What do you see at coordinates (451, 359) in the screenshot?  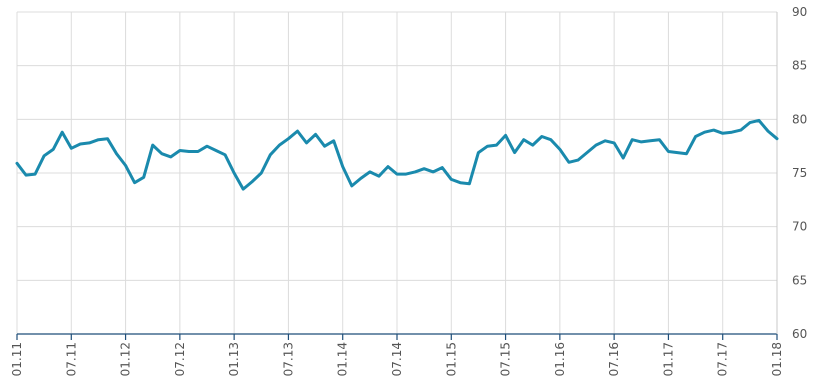 I see `x-tick-label: 01.15` at bounding box center [451, 359].